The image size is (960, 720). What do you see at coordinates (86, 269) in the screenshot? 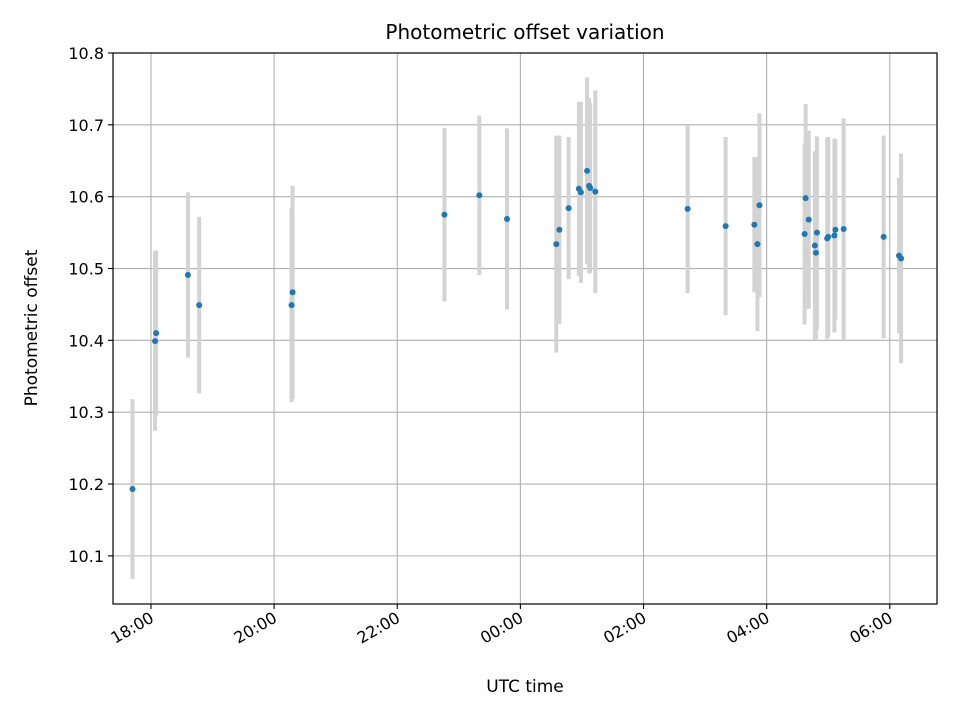
I see `y-tick-label: 10.5` at bounding box center [86, 269].